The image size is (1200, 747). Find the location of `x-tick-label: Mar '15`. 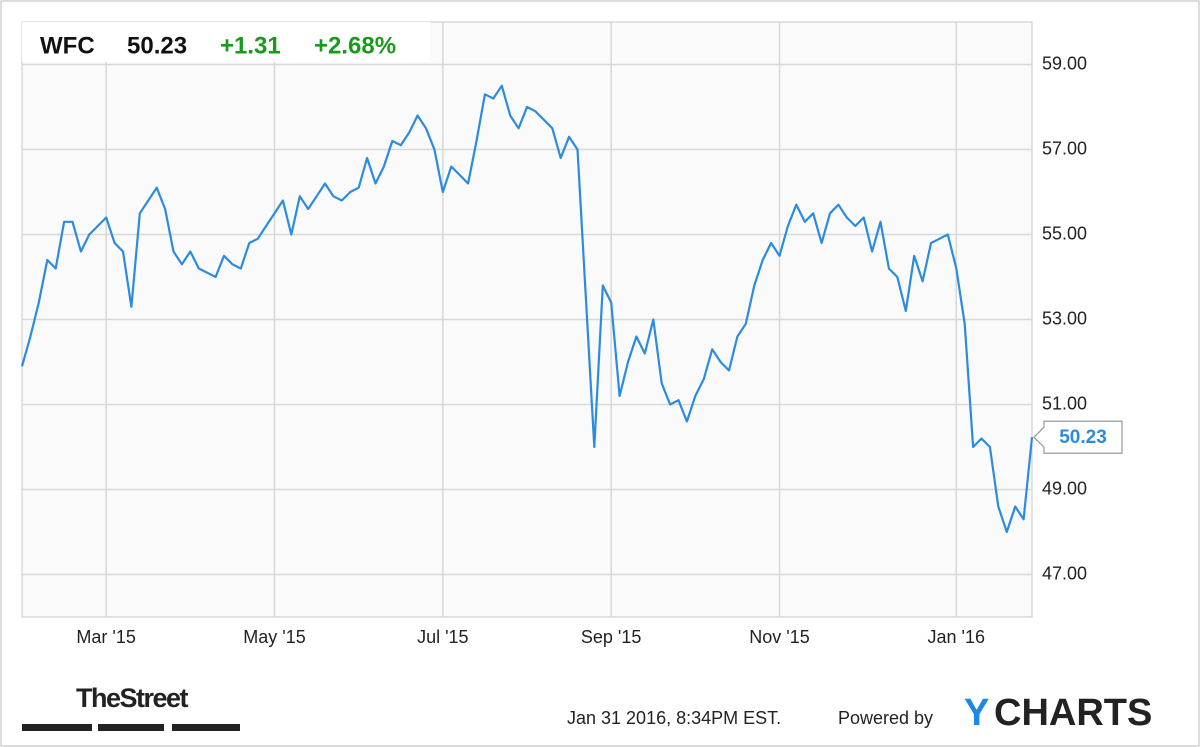

x-tick-label: Mar '15 is located at coordinates (105, 637).